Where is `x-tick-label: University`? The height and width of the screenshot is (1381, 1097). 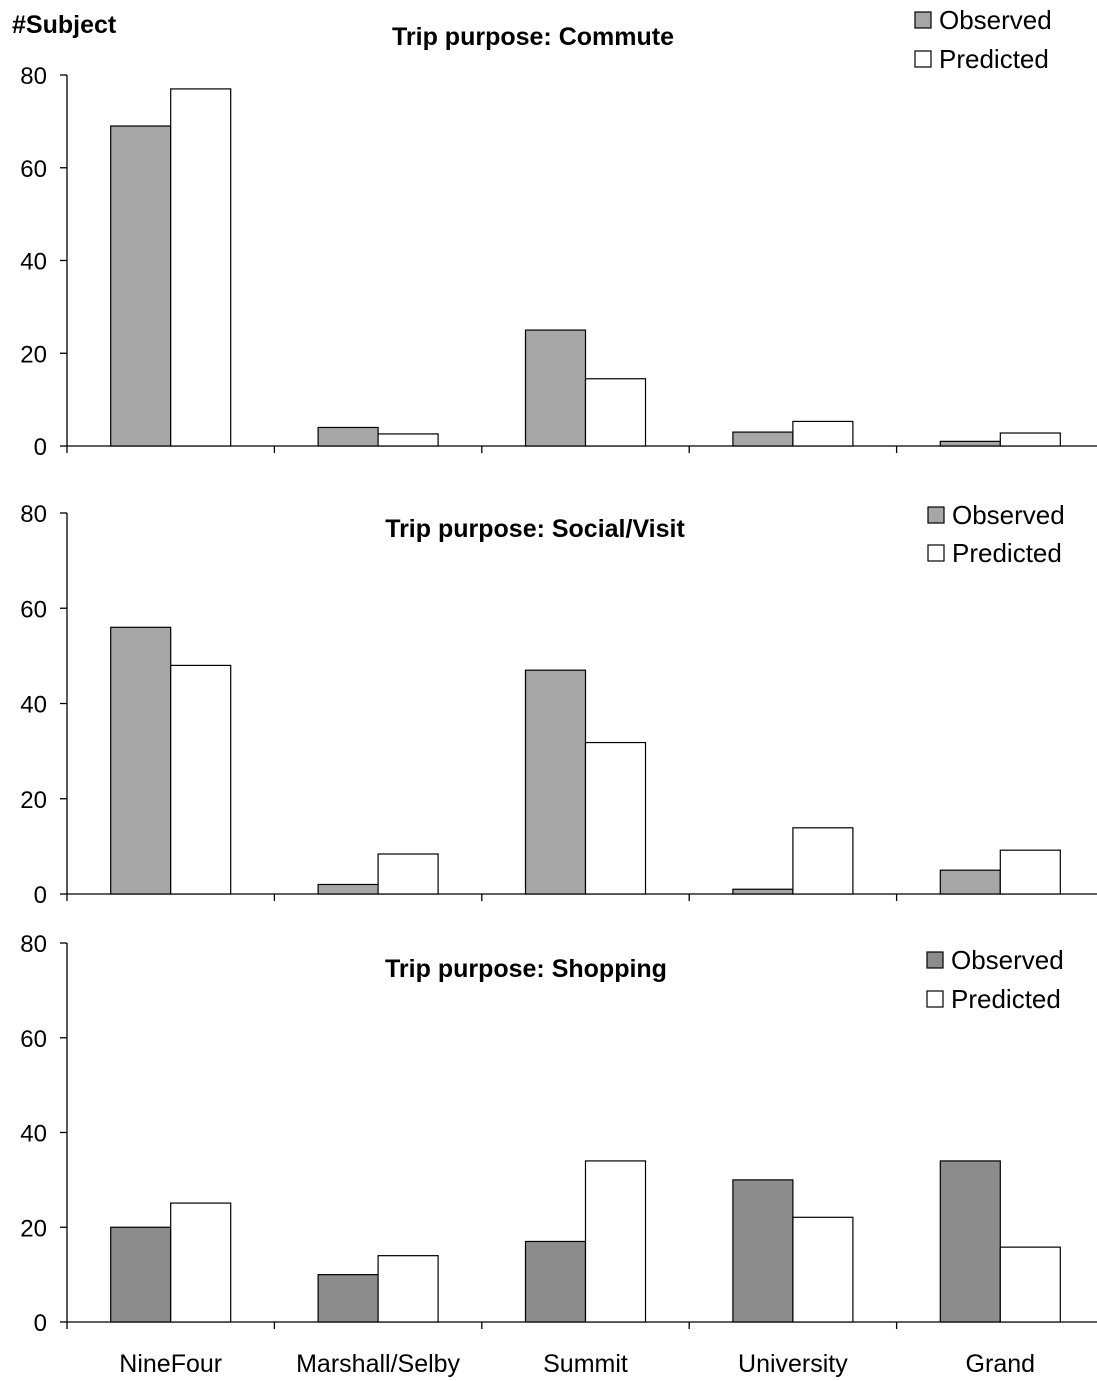
x-tick-label: University is located at coordinates (793, 1364).